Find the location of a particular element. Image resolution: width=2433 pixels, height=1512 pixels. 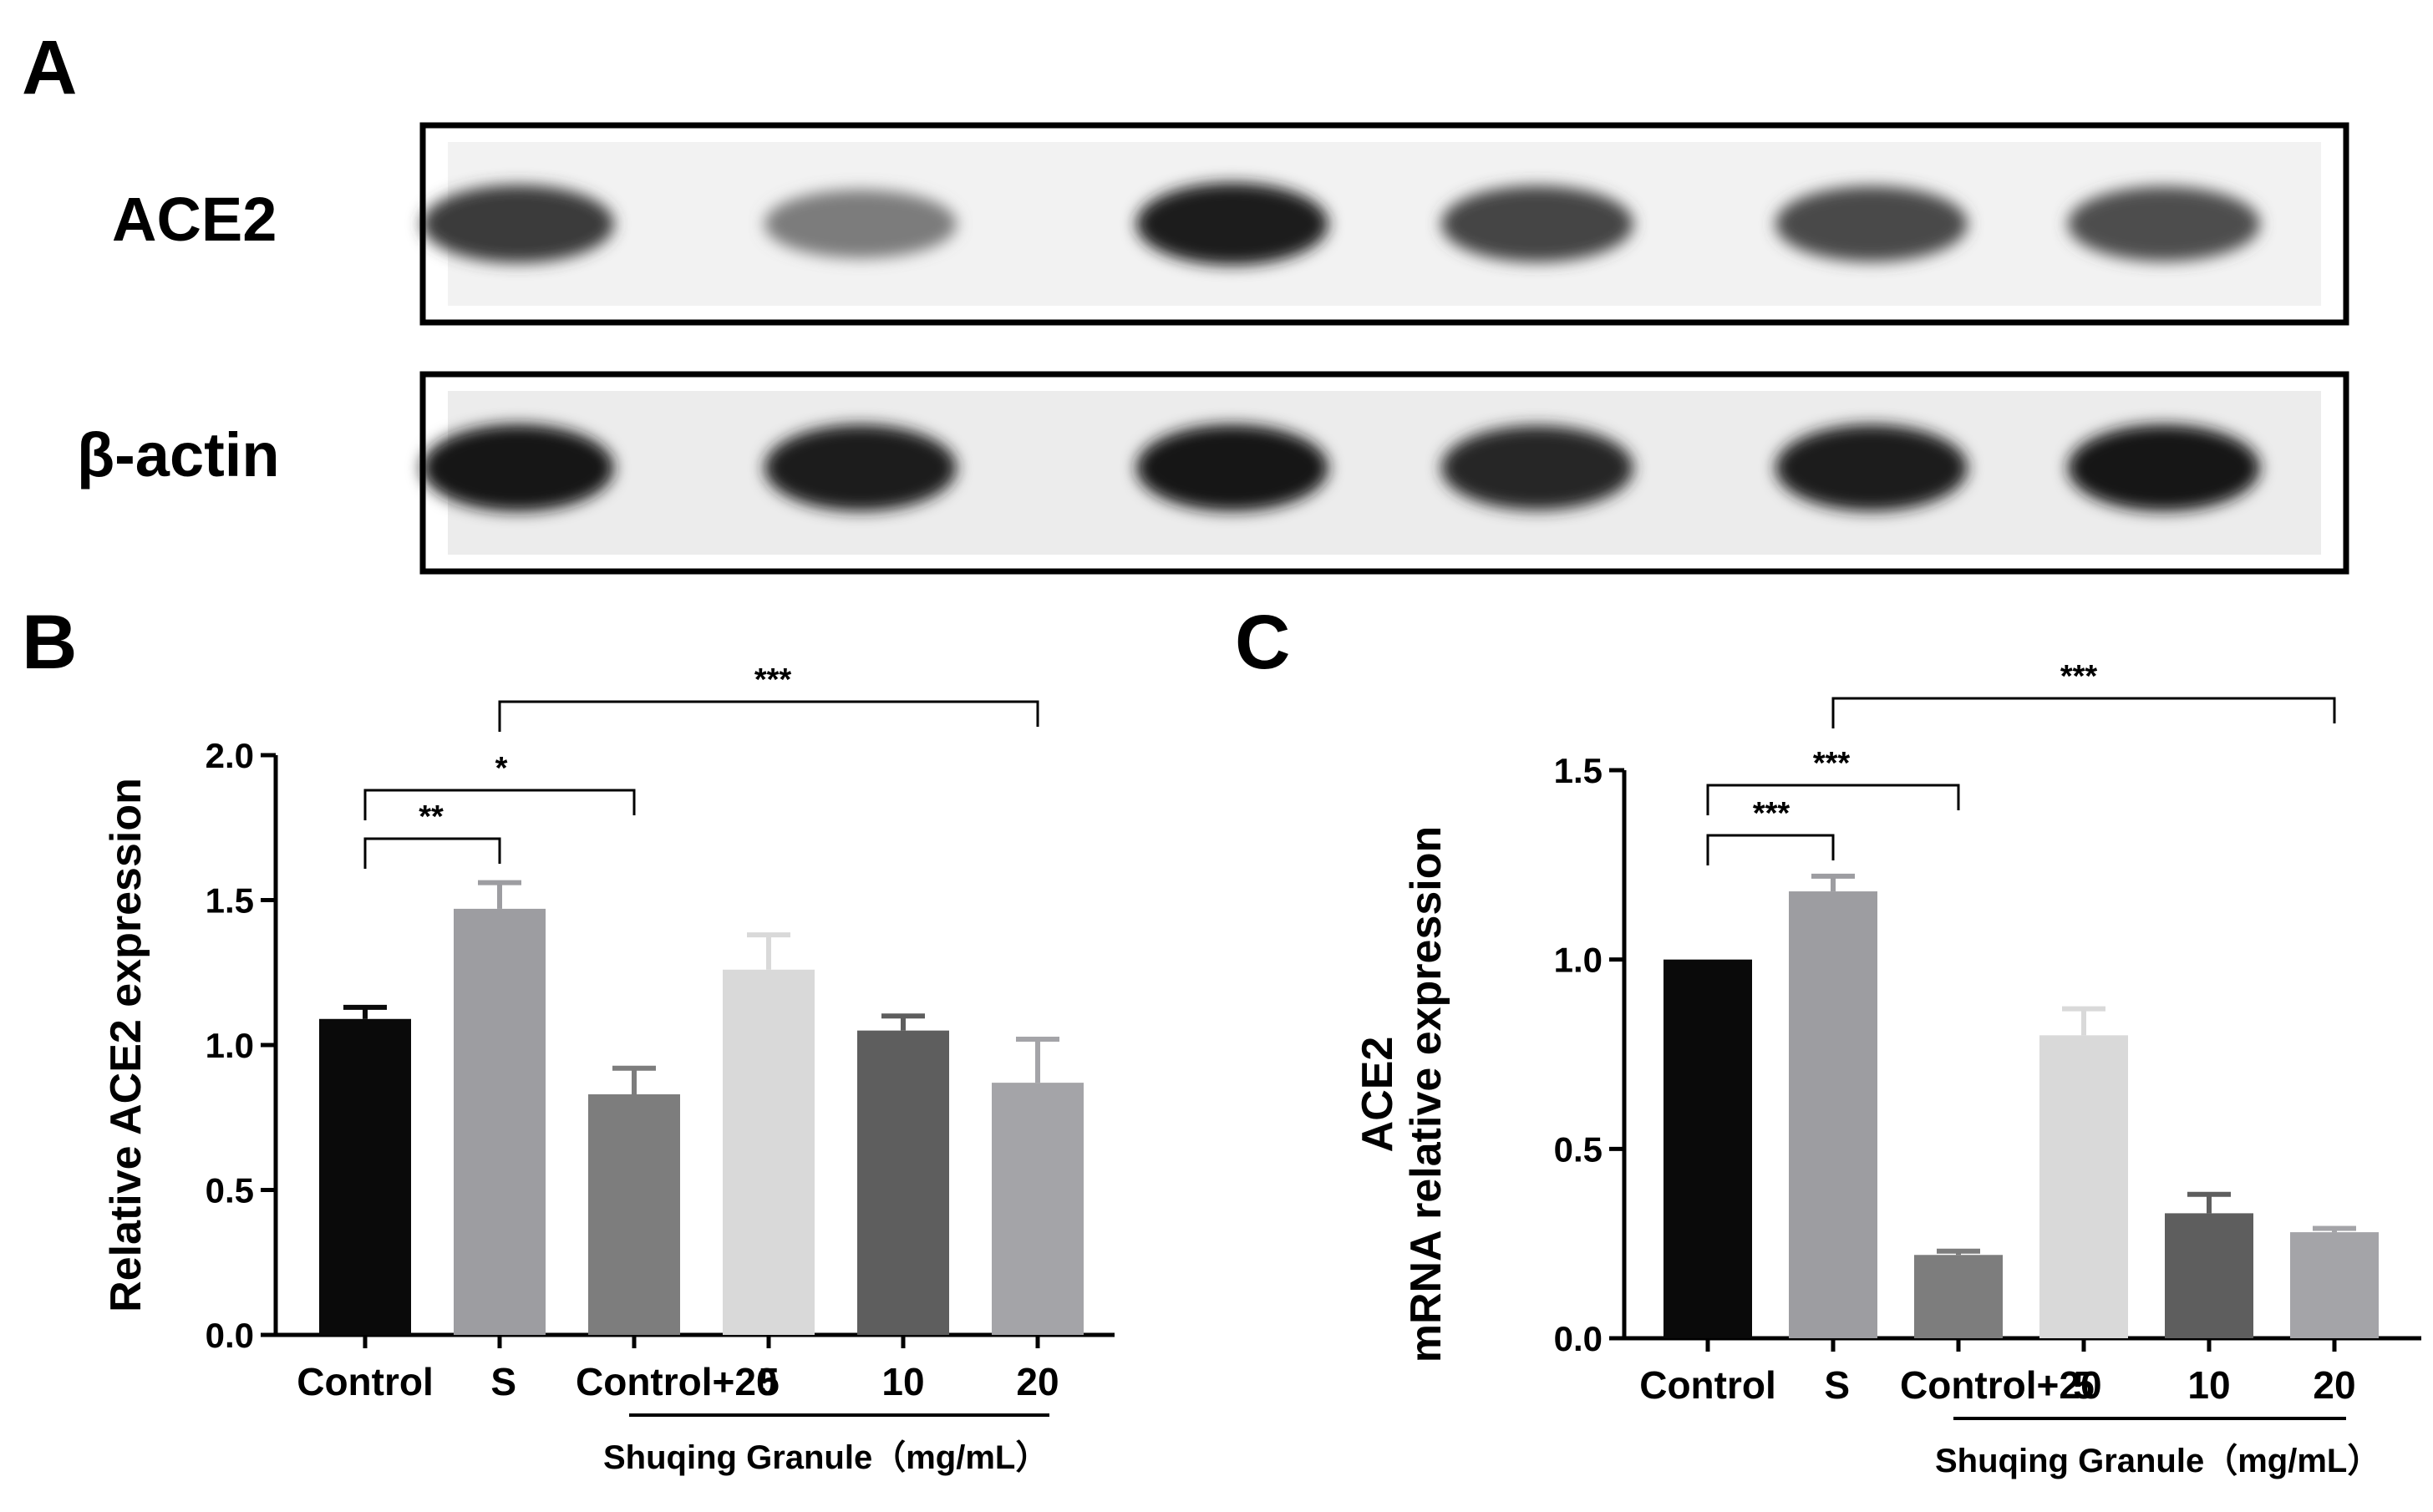

panel-c-letter: C is located at coordinates (1262, 642).